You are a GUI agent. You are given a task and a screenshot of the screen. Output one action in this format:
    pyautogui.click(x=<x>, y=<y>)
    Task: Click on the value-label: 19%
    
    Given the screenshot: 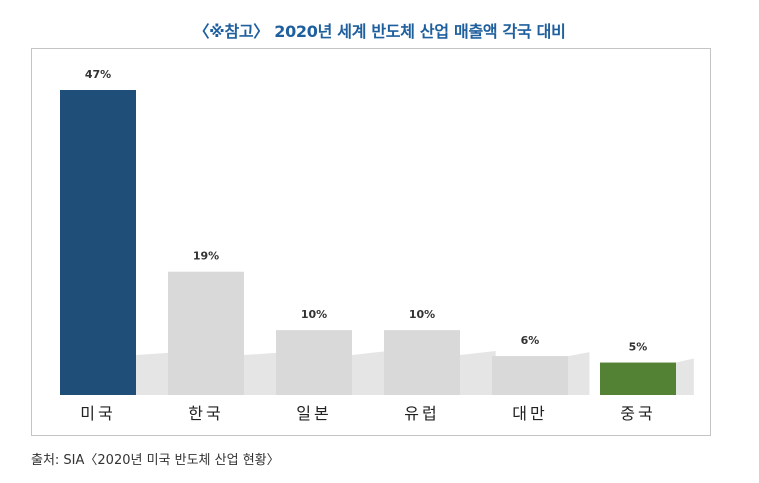 What is the action you would take?
    pyautogui.click(x=206, y=256)
    